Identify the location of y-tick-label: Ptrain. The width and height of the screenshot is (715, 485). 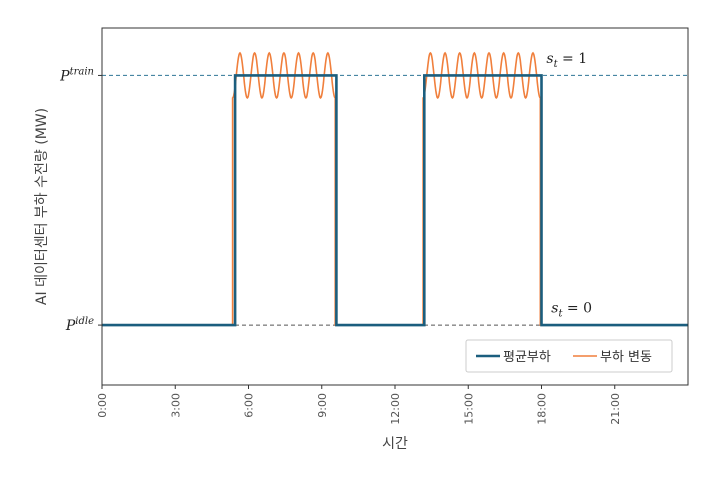
(76, 75).